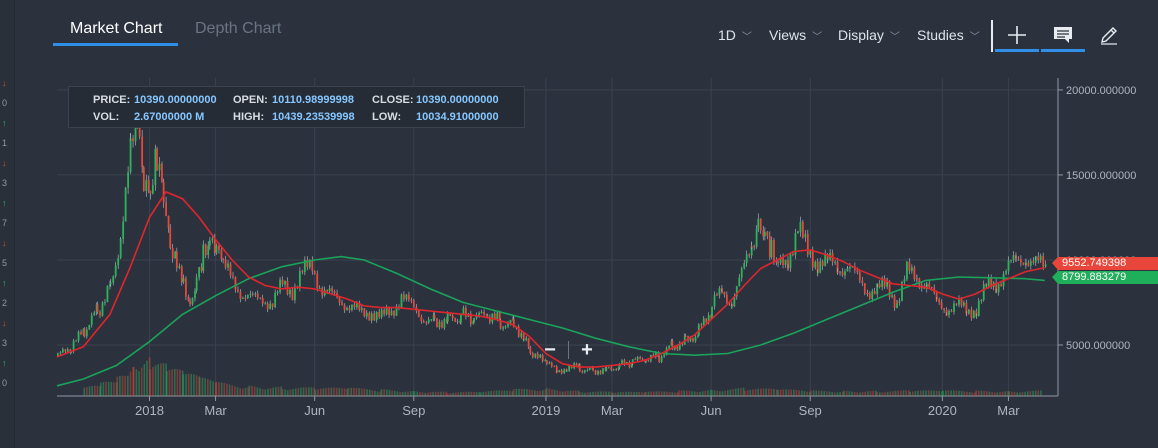 This screenshot has height=448, width=1158. Describe the element at coordinates (149, 410) in the screenshot. I see `x-tick-label: 2018` at that location.